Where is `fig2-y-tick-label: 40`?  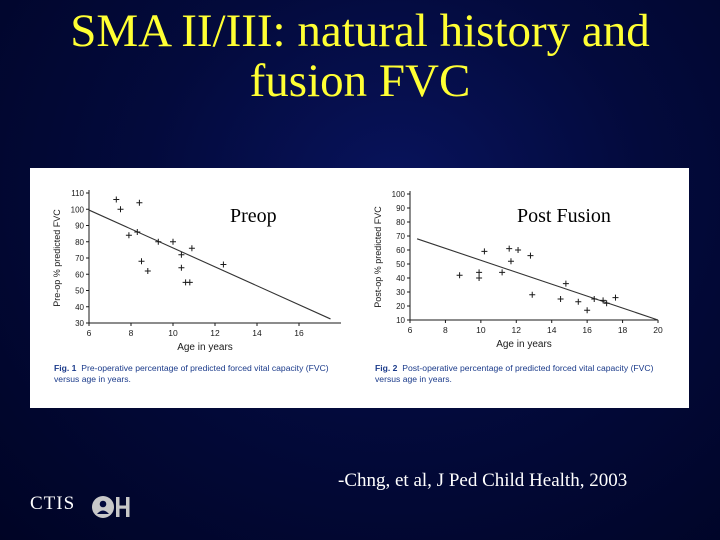
fig2-y-tick-label: 40 is located at coordinates (400, 278).